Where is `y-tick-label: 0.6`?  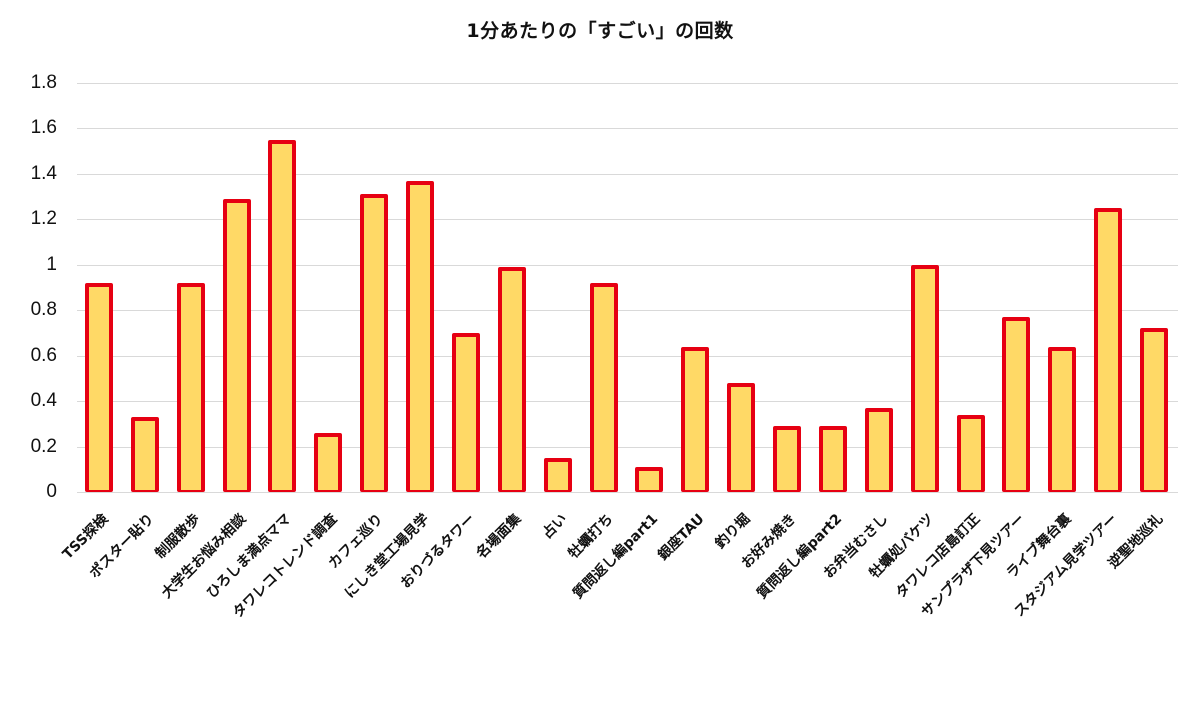 y-tick-label: 0.6 is located at coordinates (43, 355).